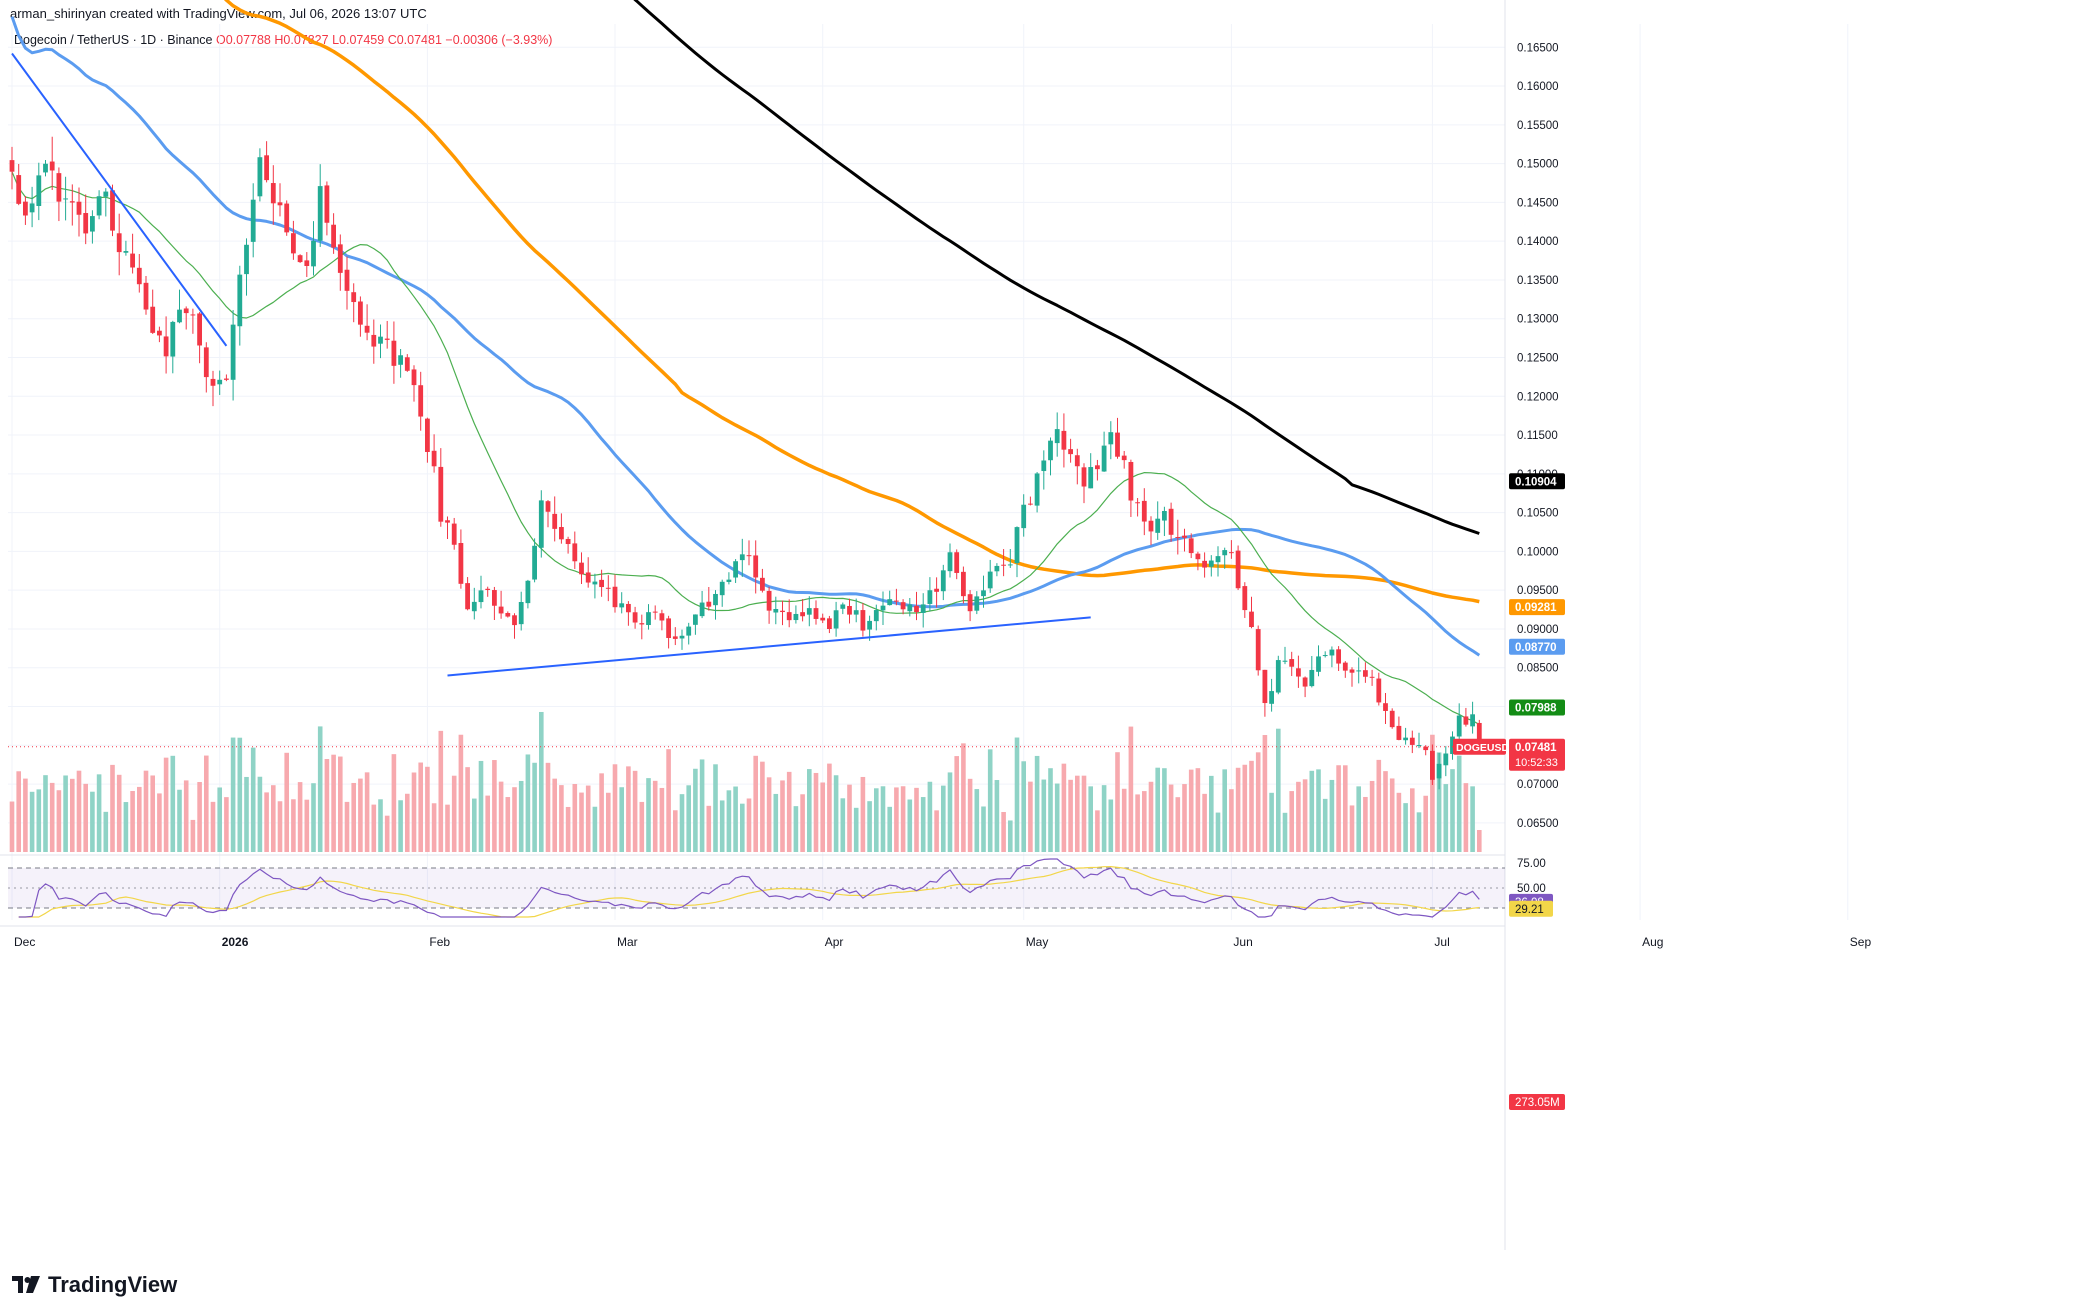 Image resolution: width=2078 pixels, height=1312 pixels. Describe the element at coordinates (1537, 1102) in the screenshot. I see `volume-badge` at that location.